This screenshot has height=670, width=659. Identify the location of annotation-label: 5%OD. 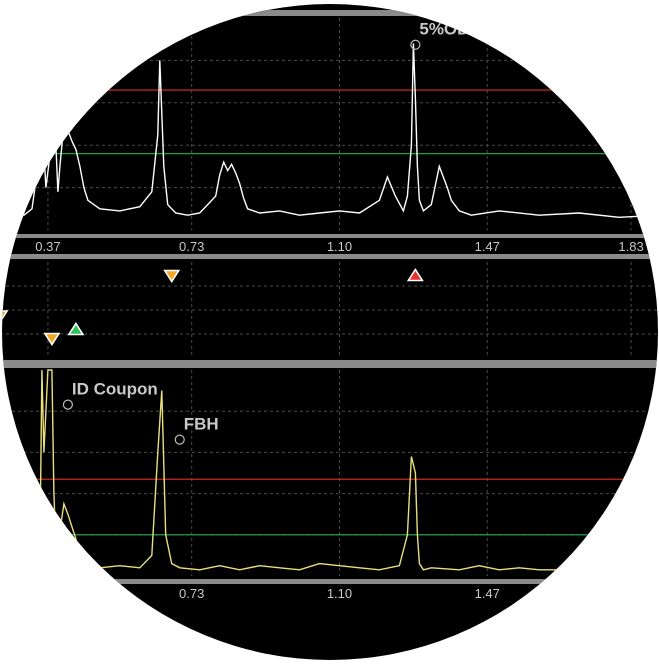
(444, 29).